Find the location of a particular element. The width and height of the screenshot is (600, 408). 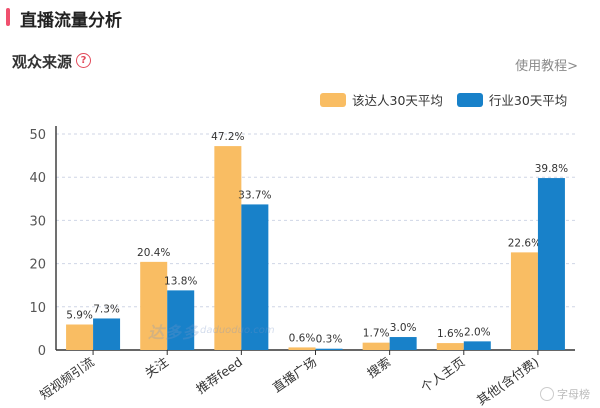

y-tick-label: 50 is located at coordinates (37, 135).